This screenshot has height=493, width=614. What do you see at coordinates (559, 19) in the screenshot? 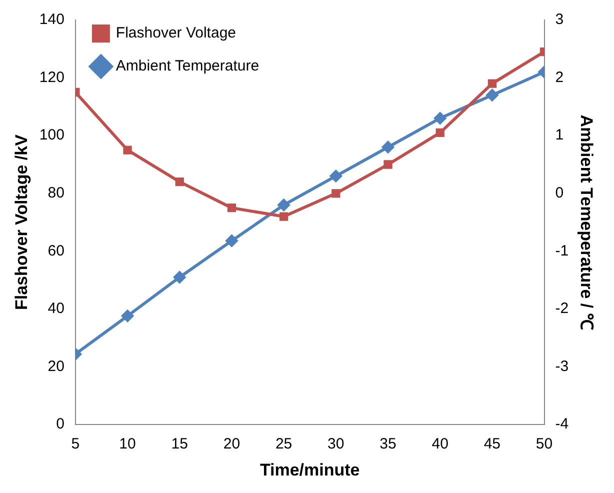
I see `y2-tick-label: 3` at bounding box center [559, 19].